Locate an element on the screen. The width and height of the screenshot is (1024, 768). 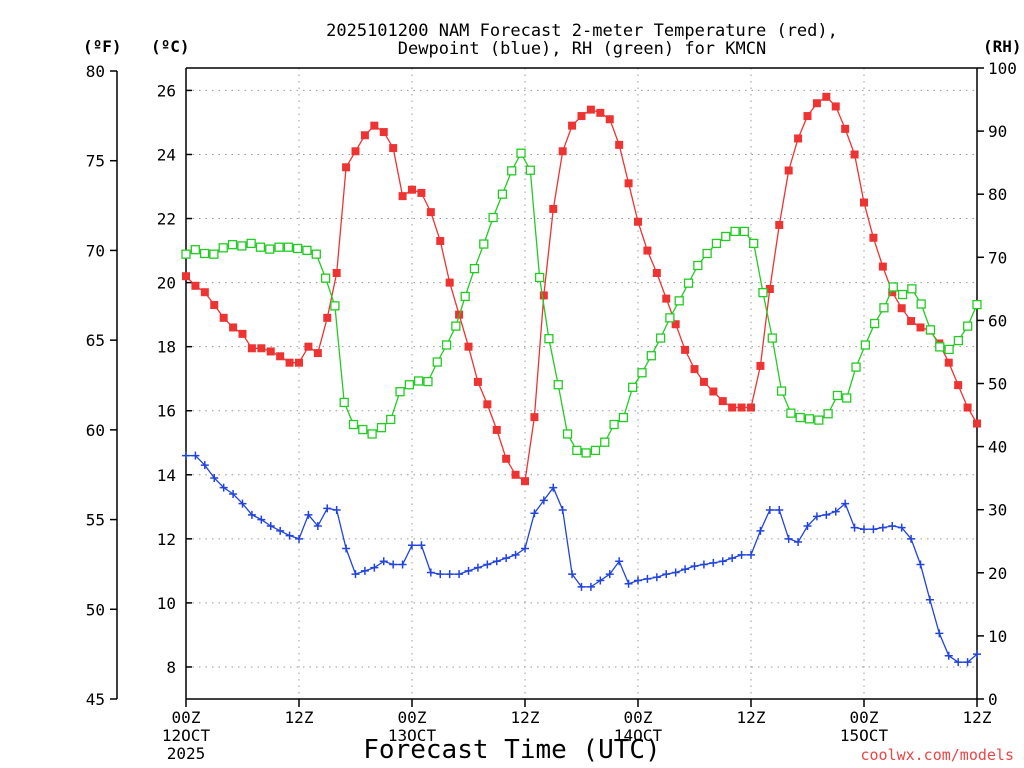
celsius-tick-label: 8 is located at coordinates (171, 667).